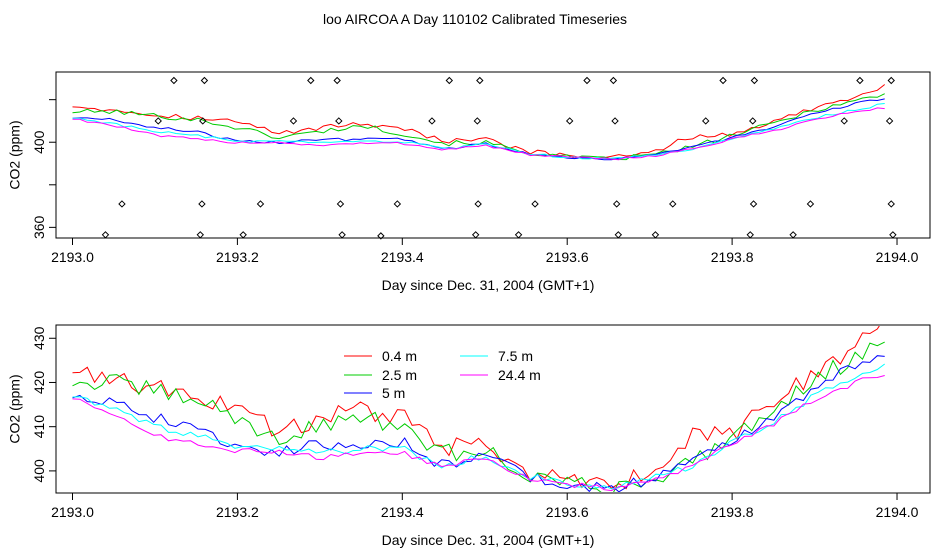 This screenshot has height=550, width=950. Describe the element at coordinates (39, 338) in the screenshot. I see `y-tick-label: 430` at that location.